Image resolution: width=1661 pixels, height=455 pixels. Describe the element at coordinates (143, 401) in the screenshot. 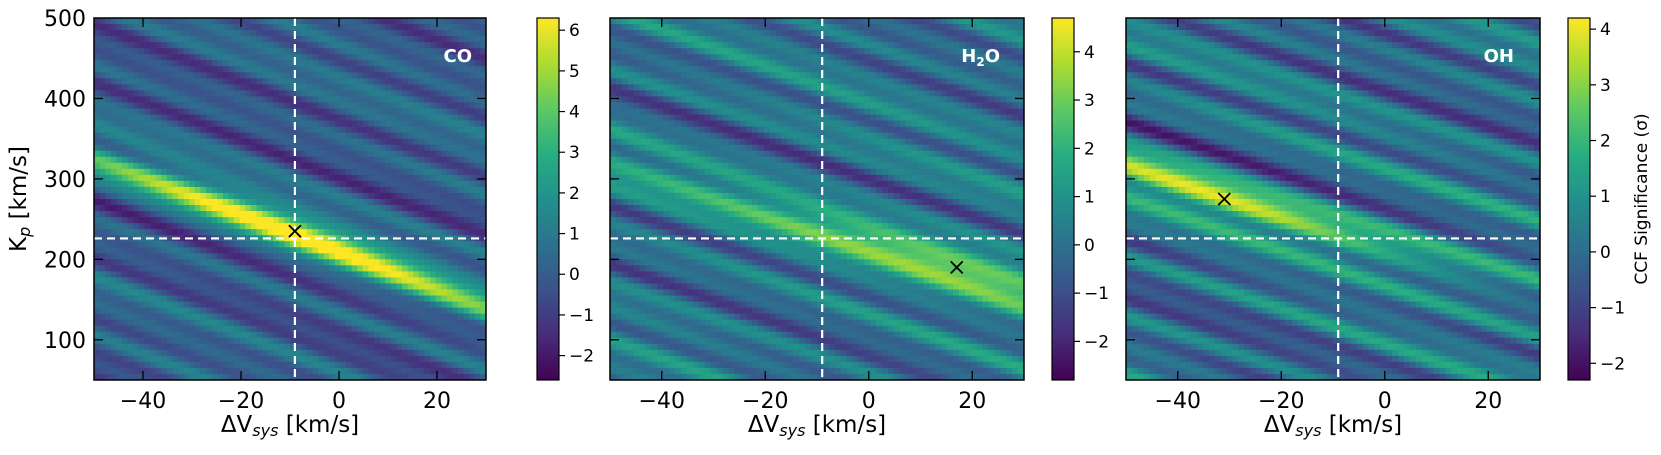

I see `x-tick-label: −40` at that location.